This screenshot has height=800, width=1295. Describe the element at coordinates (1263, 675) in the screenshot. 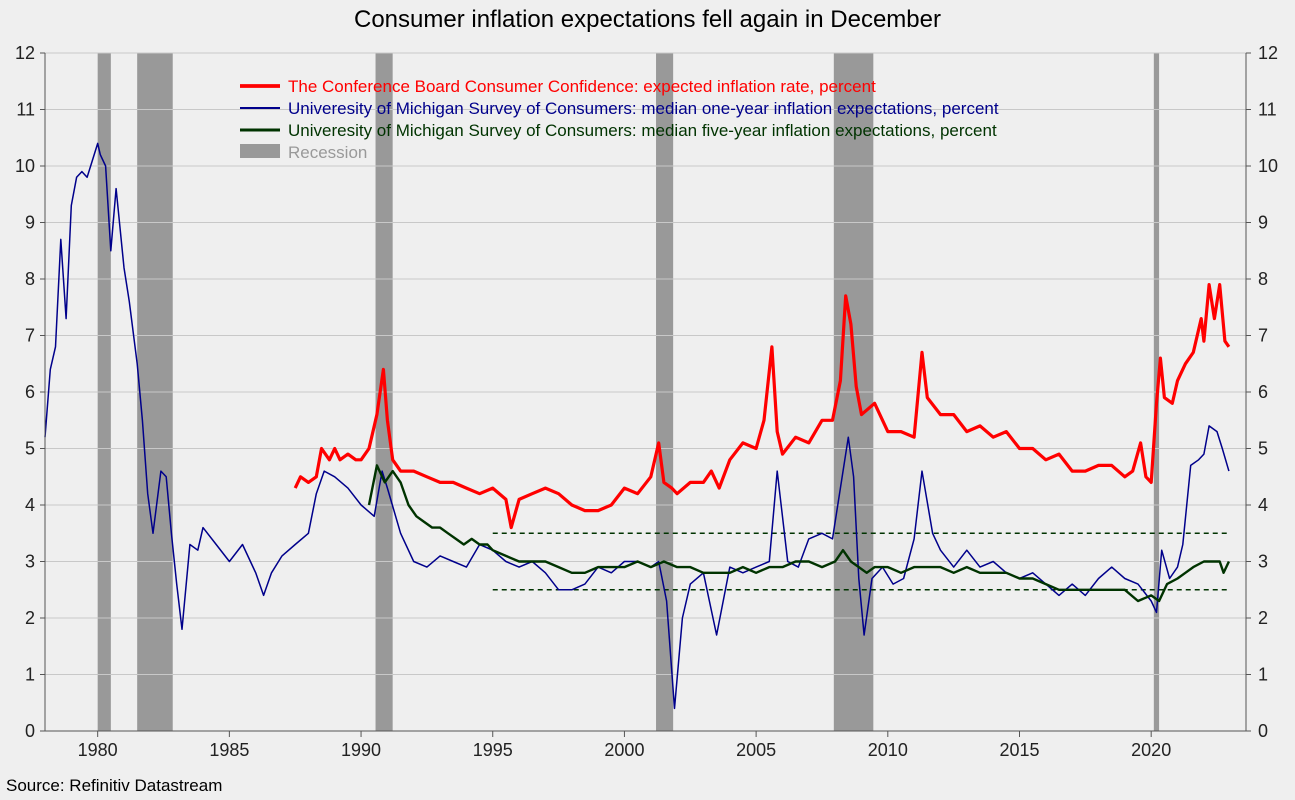

I see `y-tick-label-right: 1` at that location.